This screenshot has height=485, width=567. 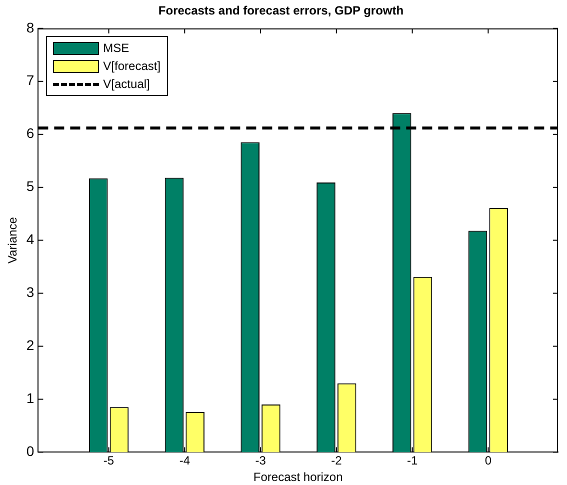 What do you see at coordinates (30, 133) in the screenshot?
I see `y-tick-label: 6` at bounding box center [30, 133].